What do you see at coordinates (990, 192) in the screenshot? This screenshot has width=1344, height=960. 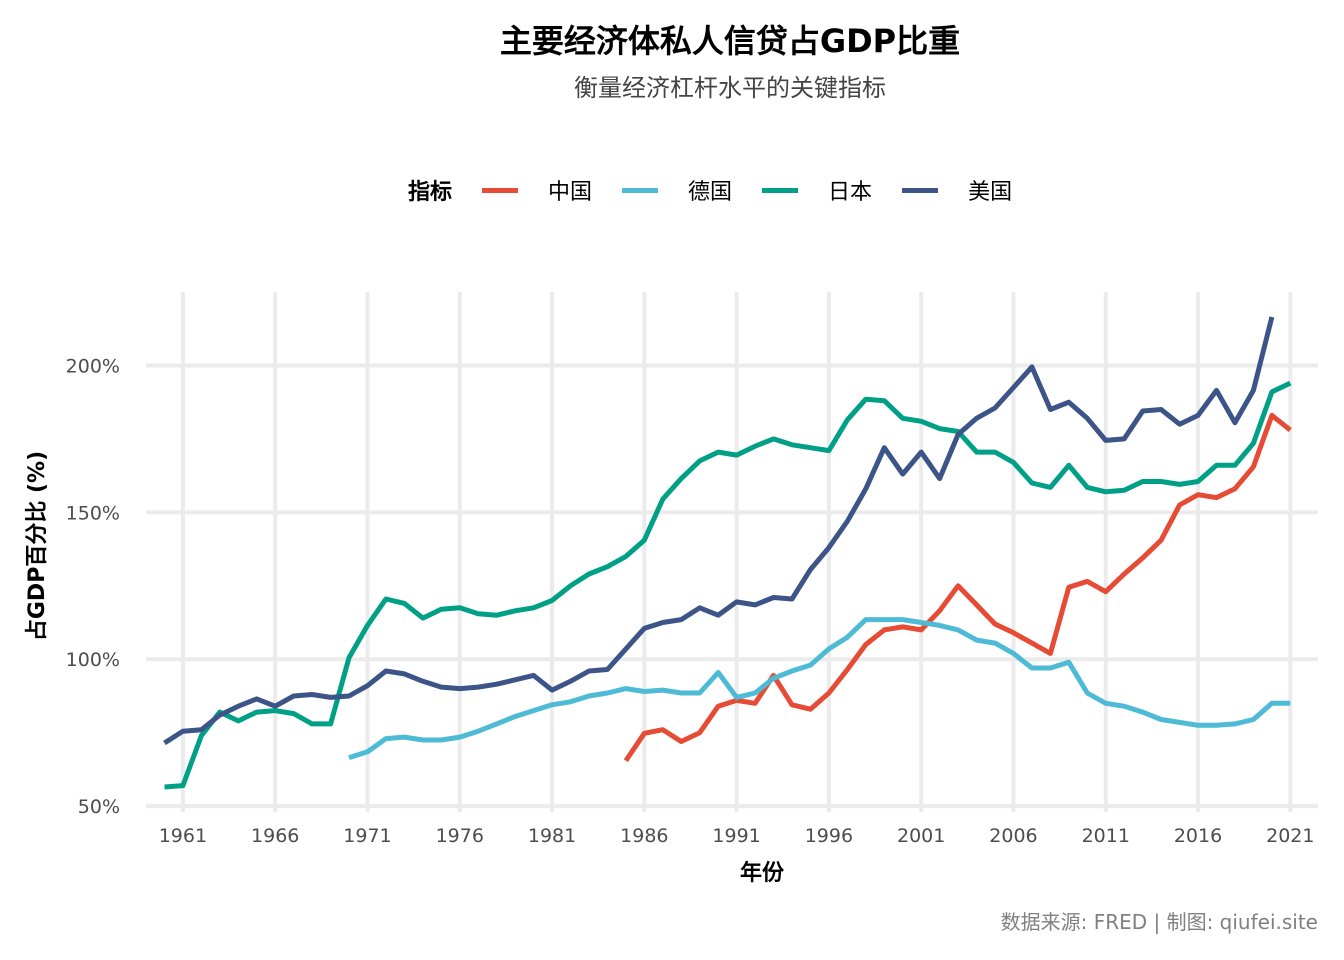 I see `legend-label-usa: 美国` at bounding box center [990, 192].